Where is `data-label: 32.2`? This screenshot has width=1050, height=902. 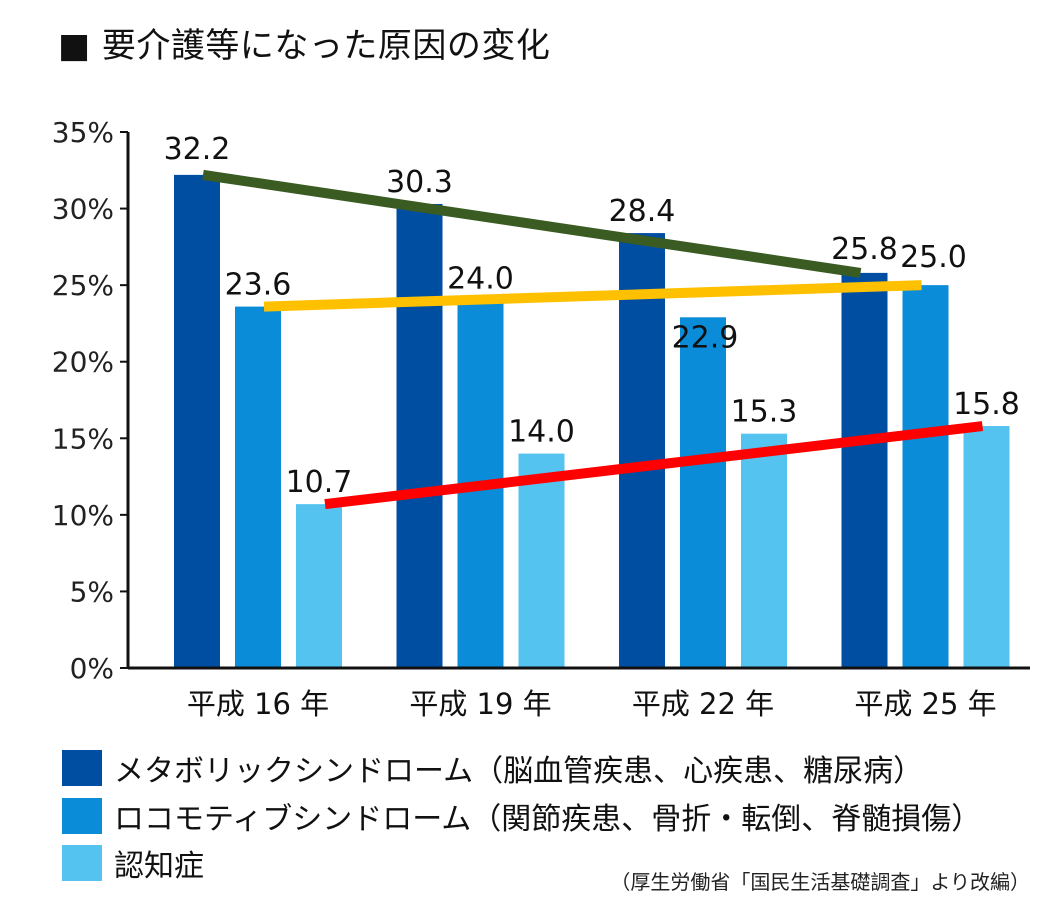 data-label: 32.2 is located at coordinates (197, 149).